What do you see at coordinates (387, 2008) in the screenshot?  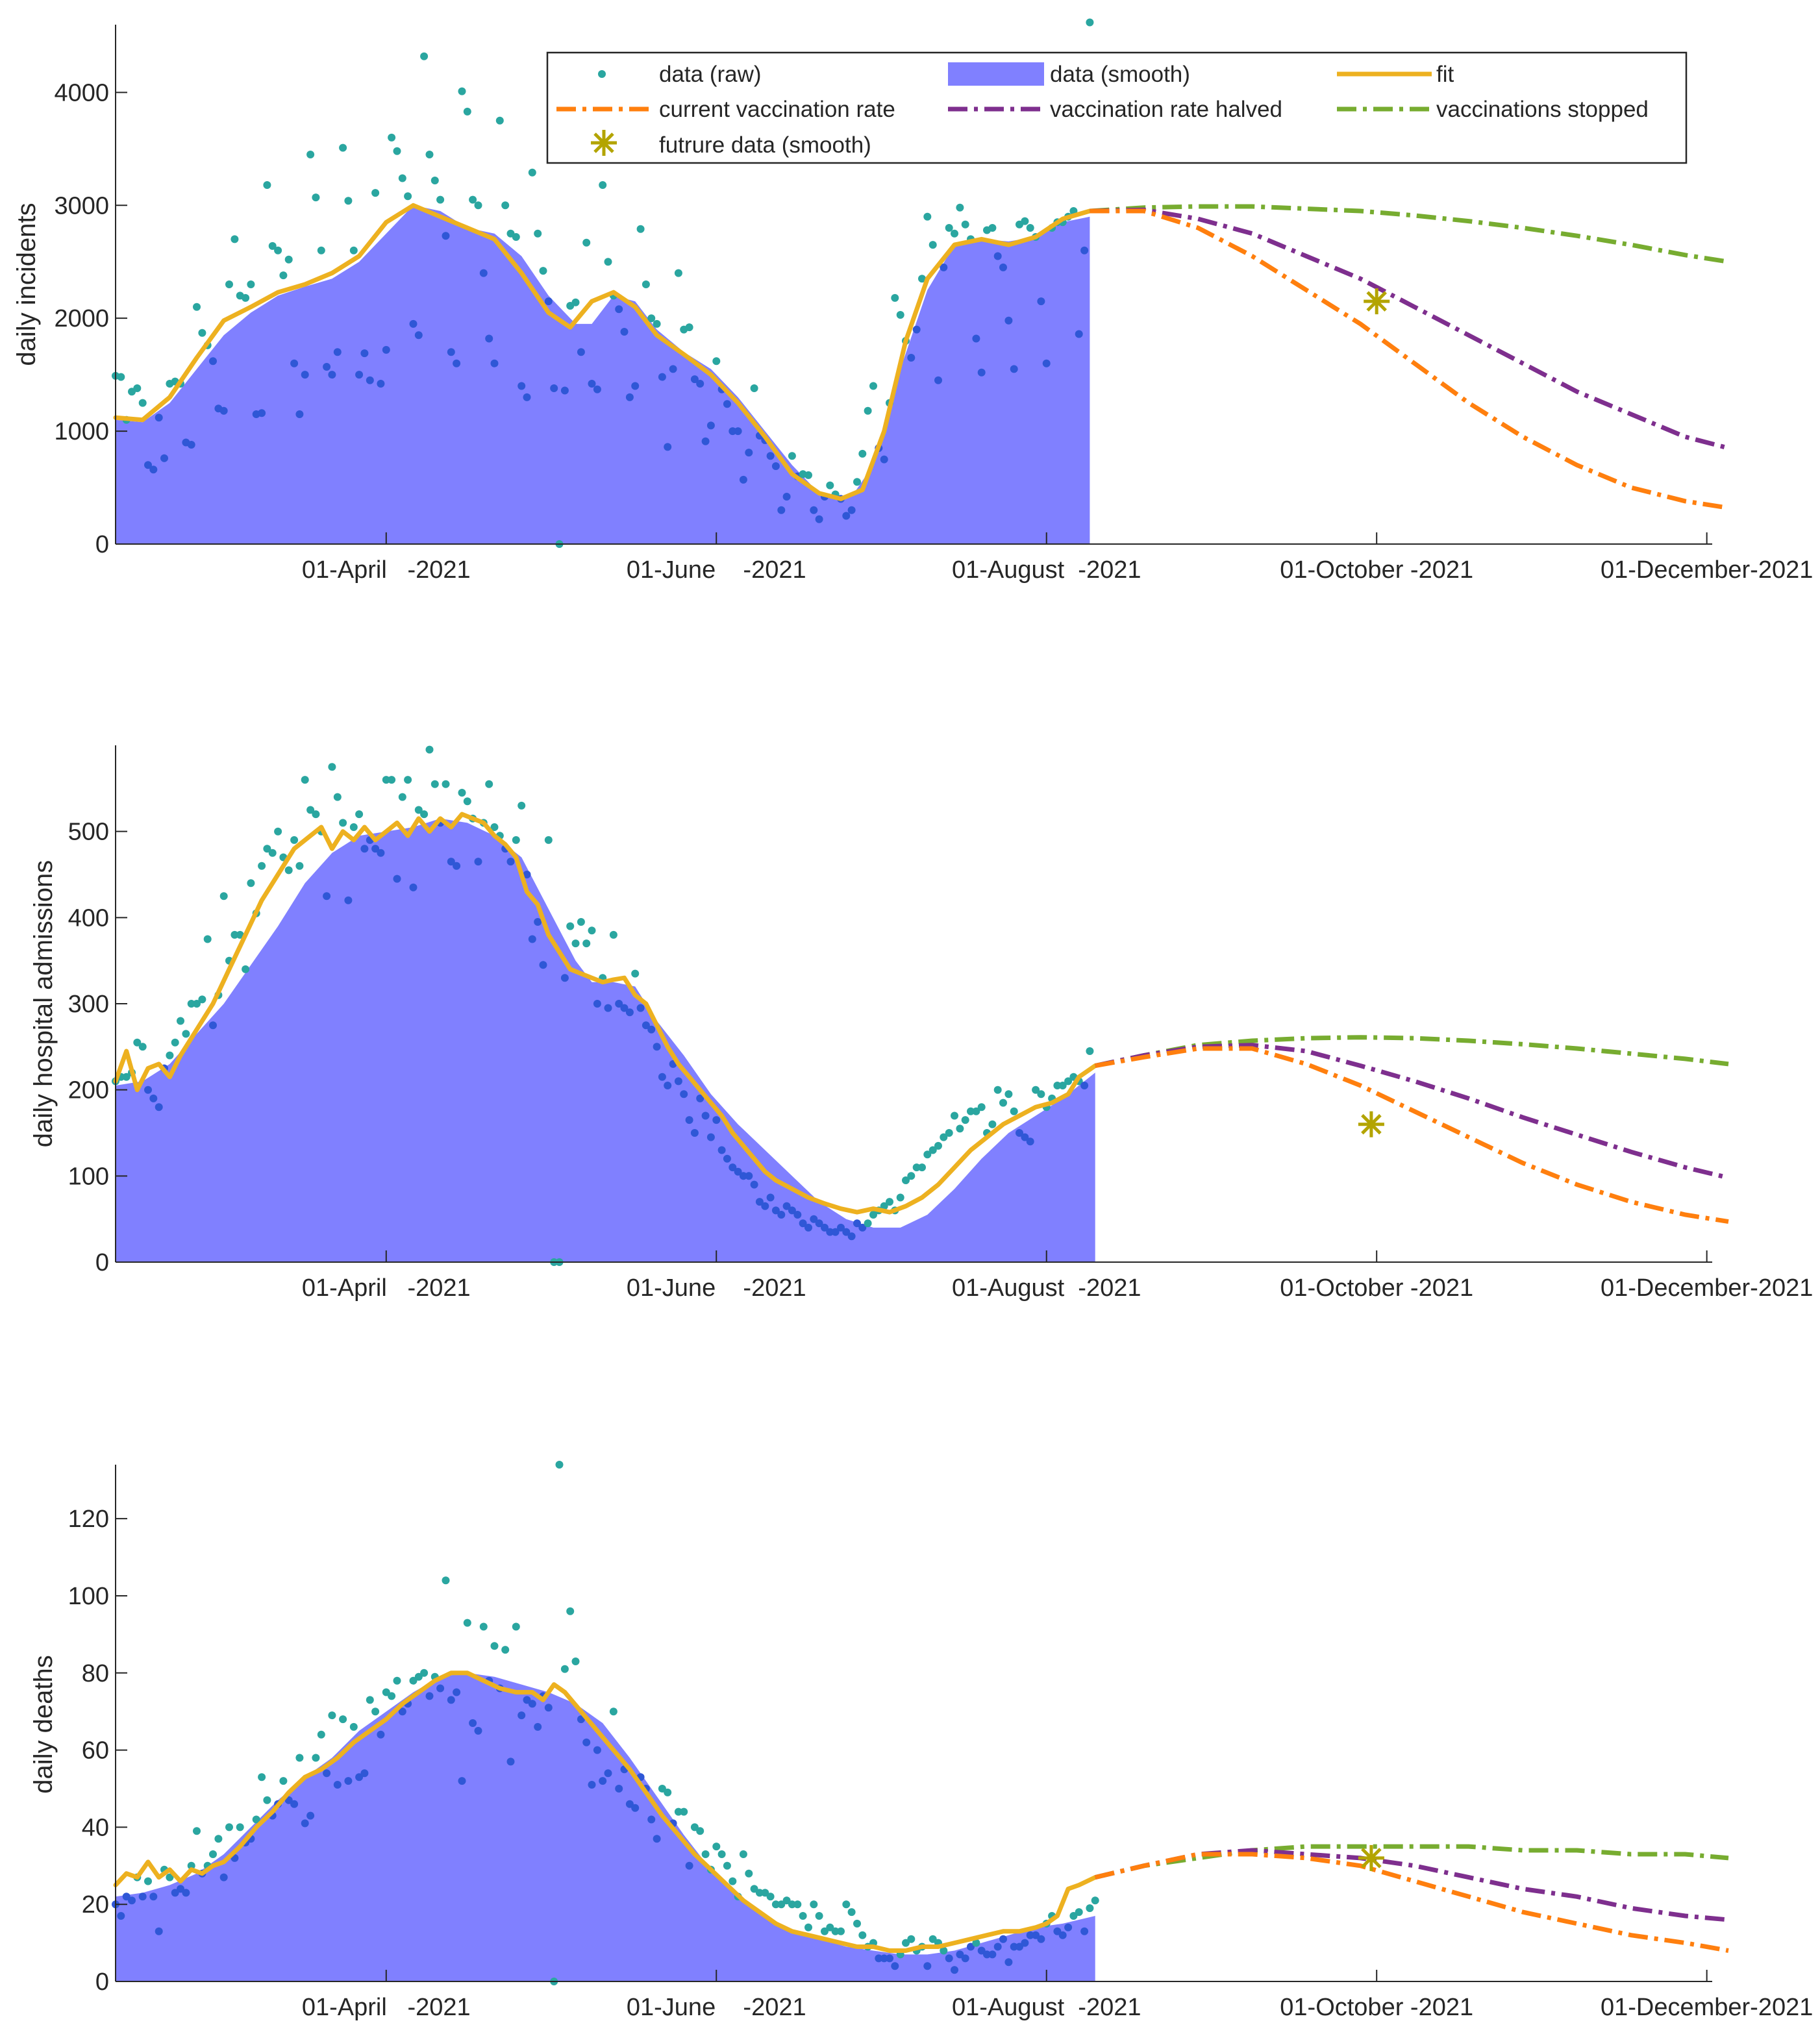 I see `deaths-x-tick-label: 01-April -2021` at bounding box center [387, 2008].